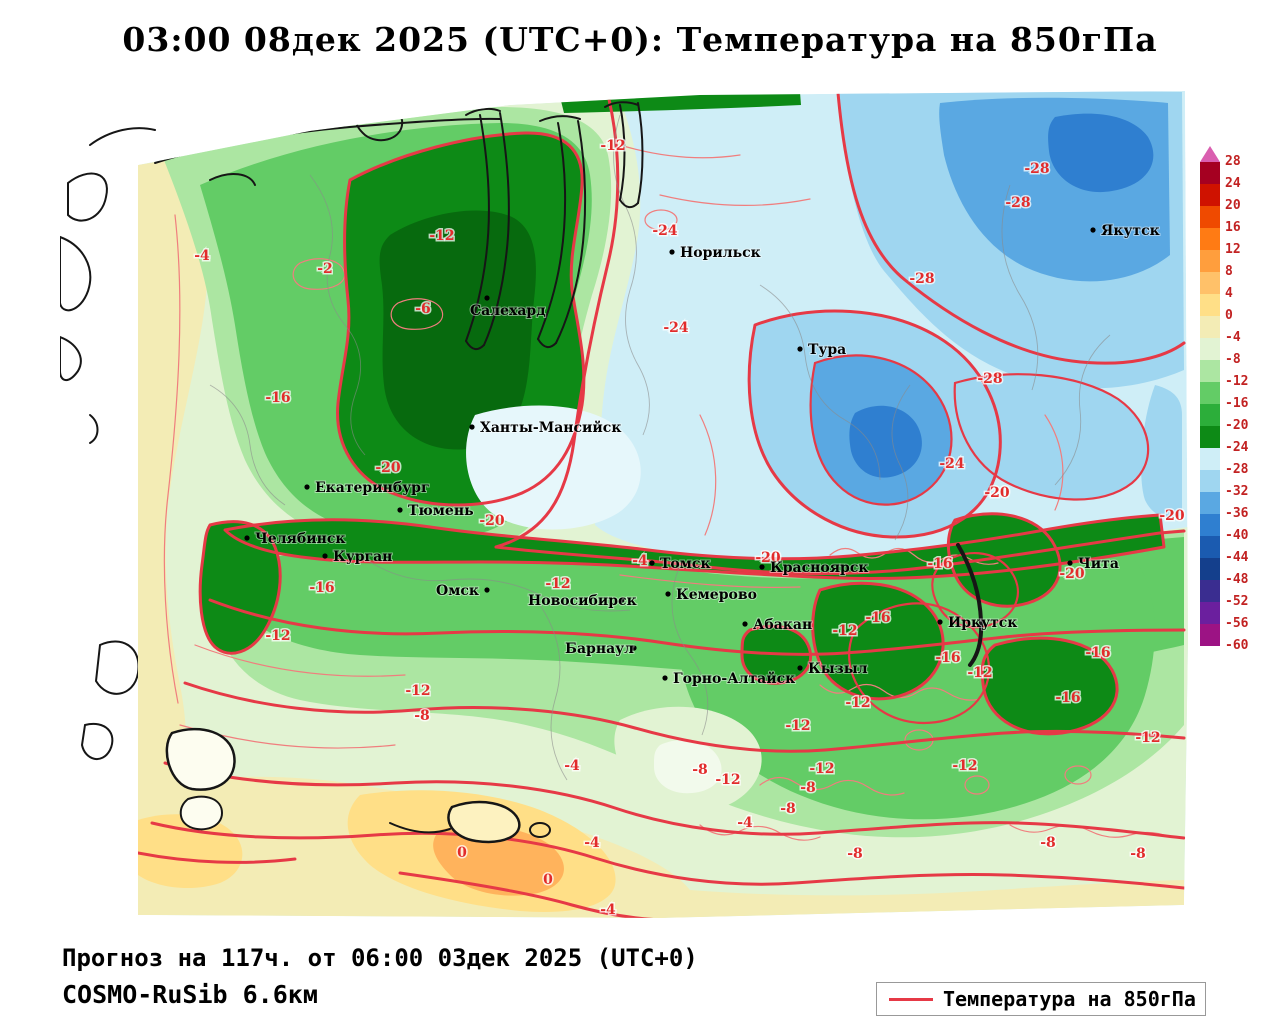 The width and height of the screenshot is (1280, 1024). Describe the element at coordinates (1237, 579) in the screenshot. I see `colorbar-tick-label: -48` at that location.